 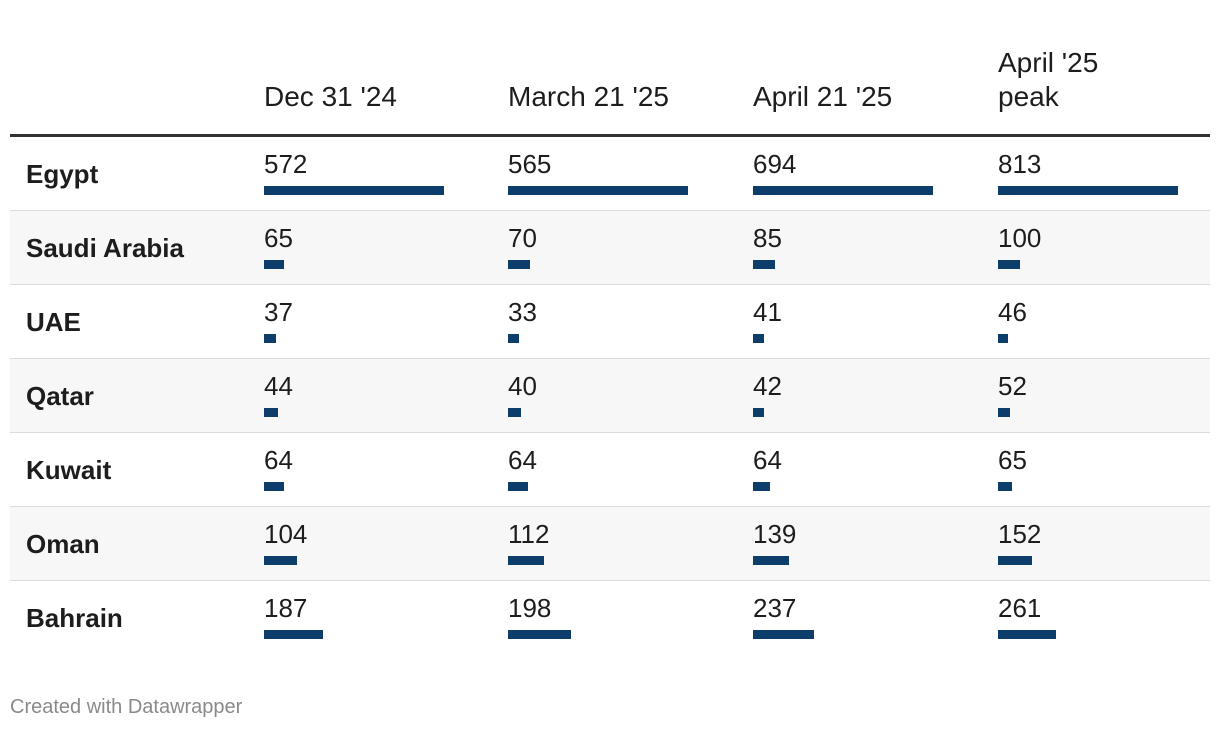 What do you see at coordinates (522, 386) in the screenshot?
I see `value-label: 40` at bounding box center [522, 386].